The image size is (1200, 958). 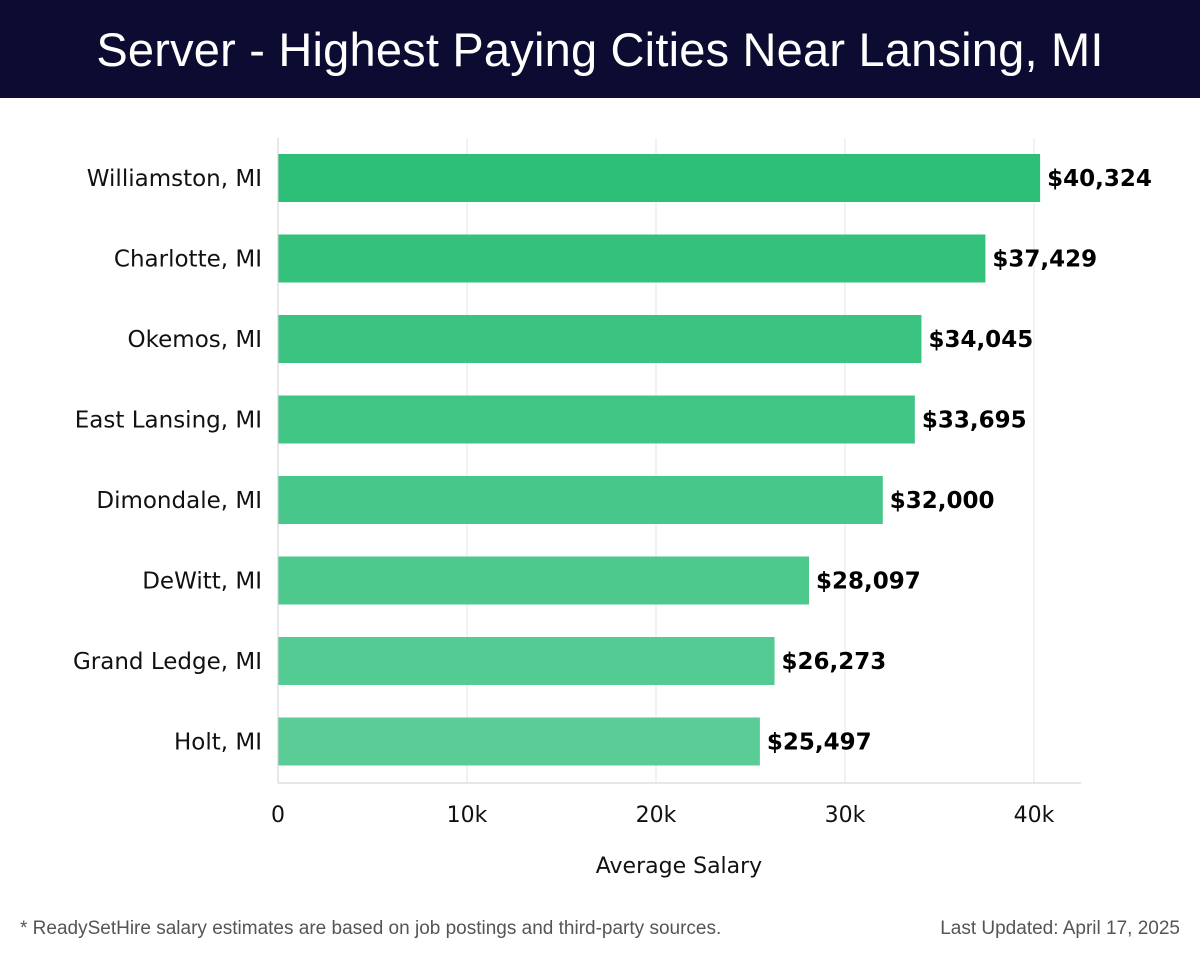 What do you see at coordinates (168, 421) in the screenshot?
I see `category-label: East Lansing, MI` at bounding box center [168, 421].